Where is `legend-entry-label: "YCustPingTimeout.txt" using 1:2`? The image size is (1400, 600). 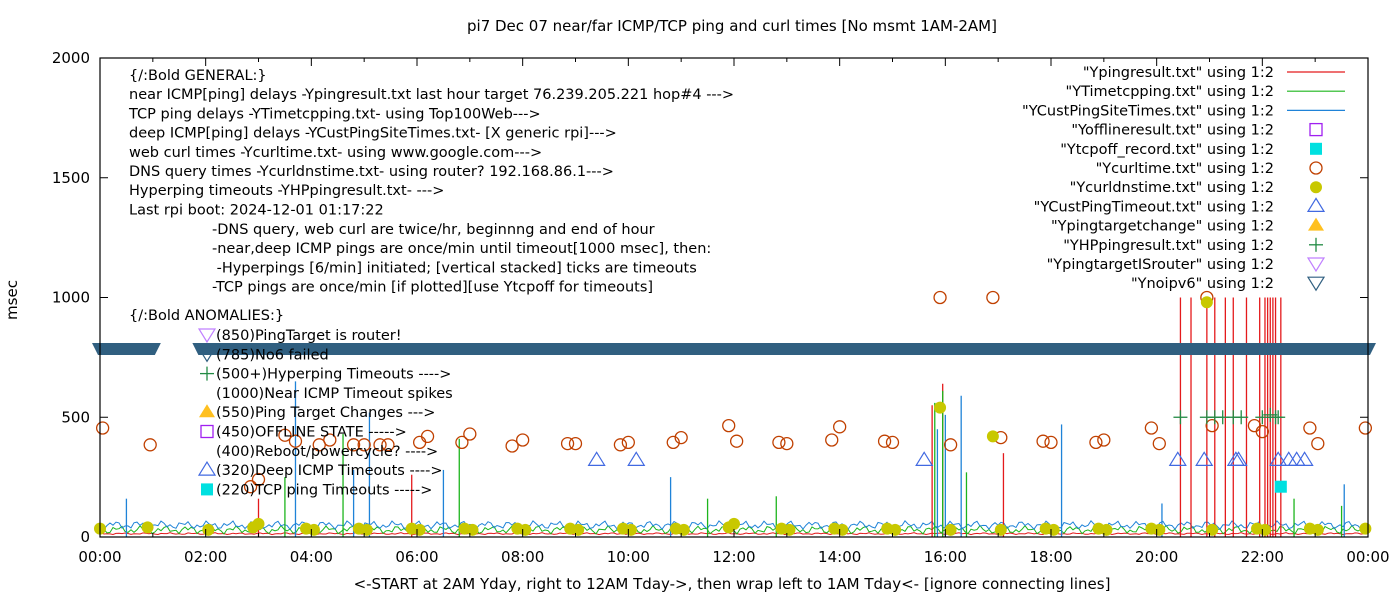
legend-entry-label: "YCustPingTimeout.txt" using 1:2 is located at coordinates (1154, 207).